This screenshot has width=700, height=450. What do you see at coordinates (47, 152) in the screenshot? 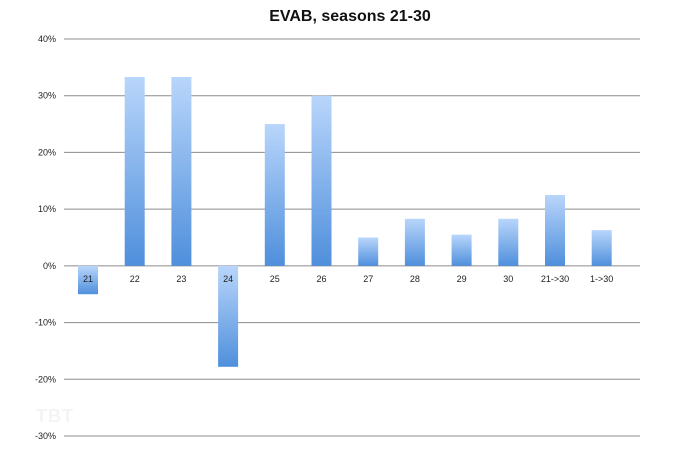
I see `y-tick-label: 20%` at bounding box center [47, 152].